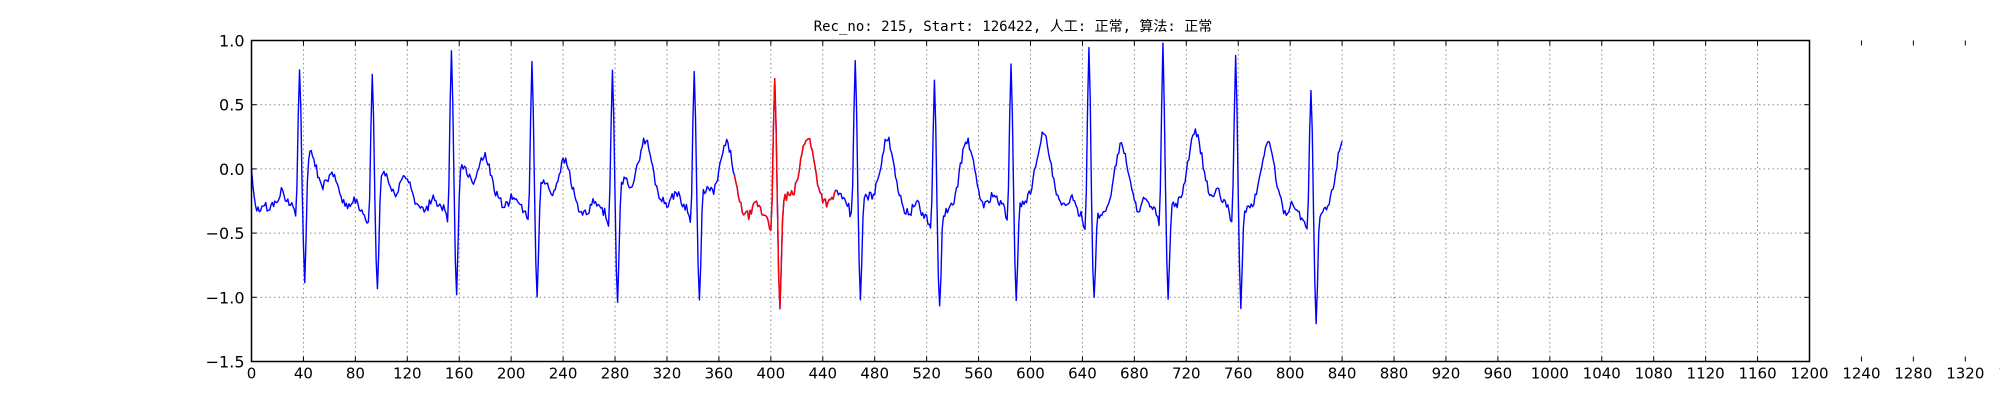 The image size is (2000, 400). What do you see at coordinates (785, 193) in the screenshot?
I see `ecg-highlight-segment` at bounding box center [785, 193].